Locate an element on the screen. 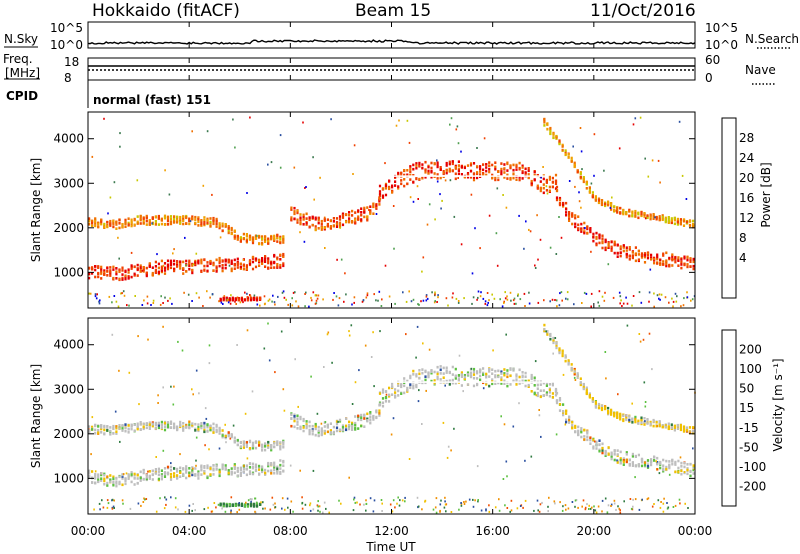 Image resolution: width=800 pixels, height=554 pixels. x-tick-label: 04:00 is located at coordinates (189, 531).